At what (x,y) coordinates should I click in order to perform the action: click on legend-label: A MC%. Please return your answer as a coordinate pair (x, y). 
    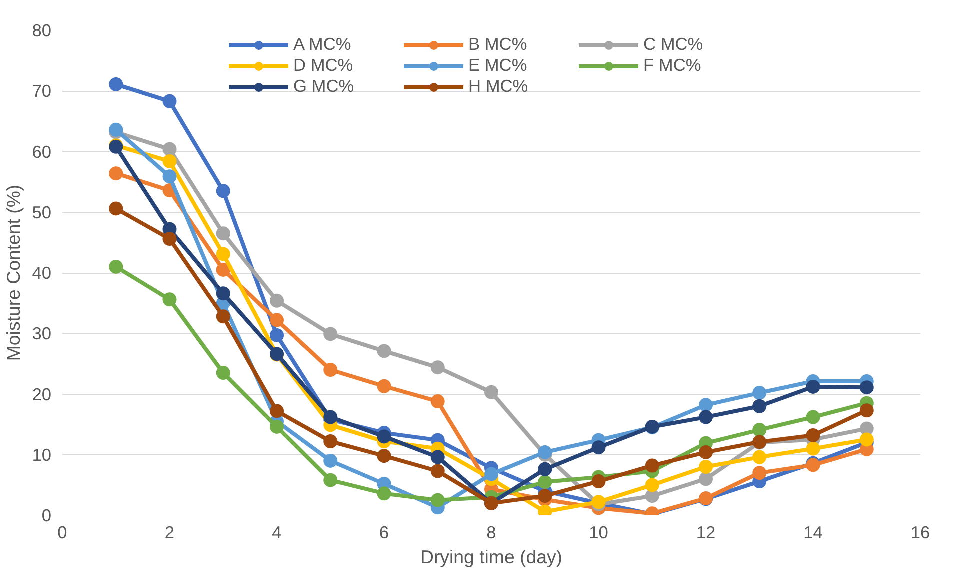
    Looking at the image, I should click on (323, 44).